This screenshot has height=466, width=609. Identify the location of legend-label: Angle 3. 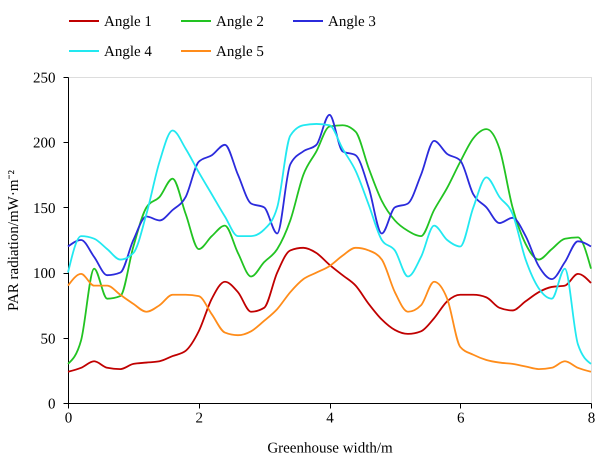
(352, 22).